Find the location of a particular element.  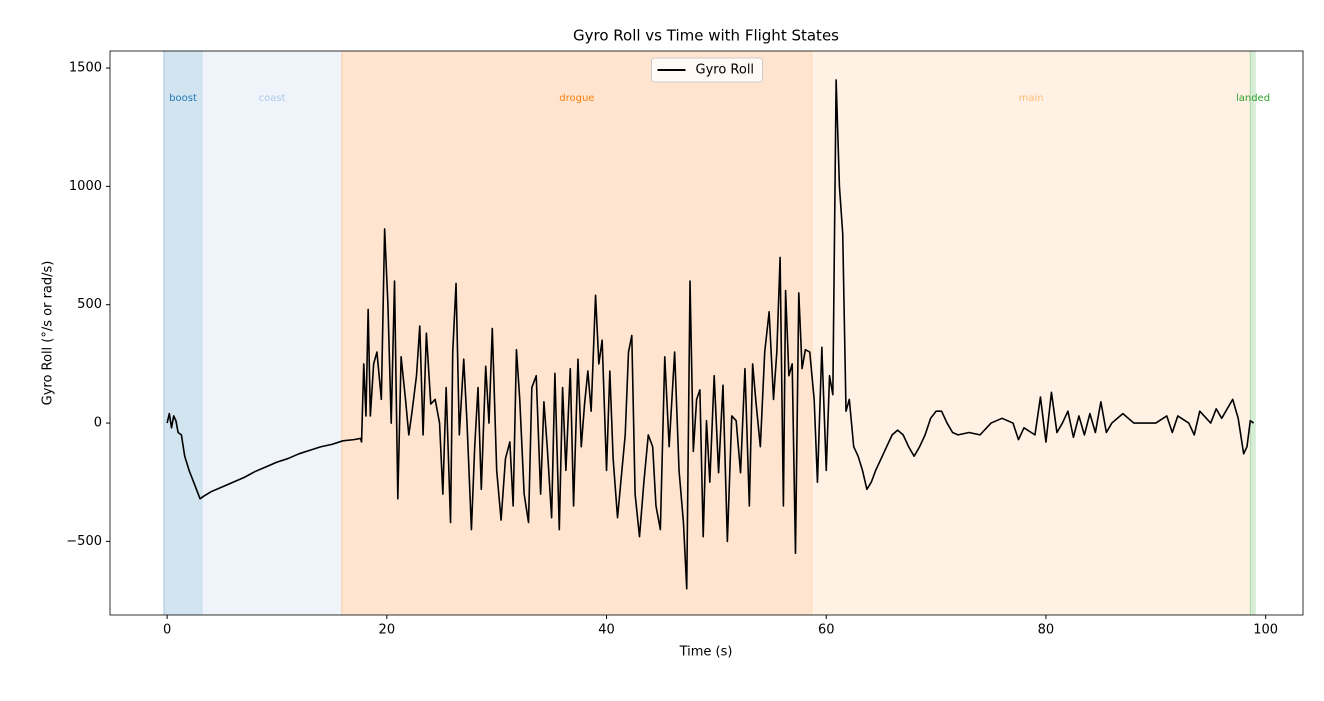

legend-box is located at coordinates (707, 70).